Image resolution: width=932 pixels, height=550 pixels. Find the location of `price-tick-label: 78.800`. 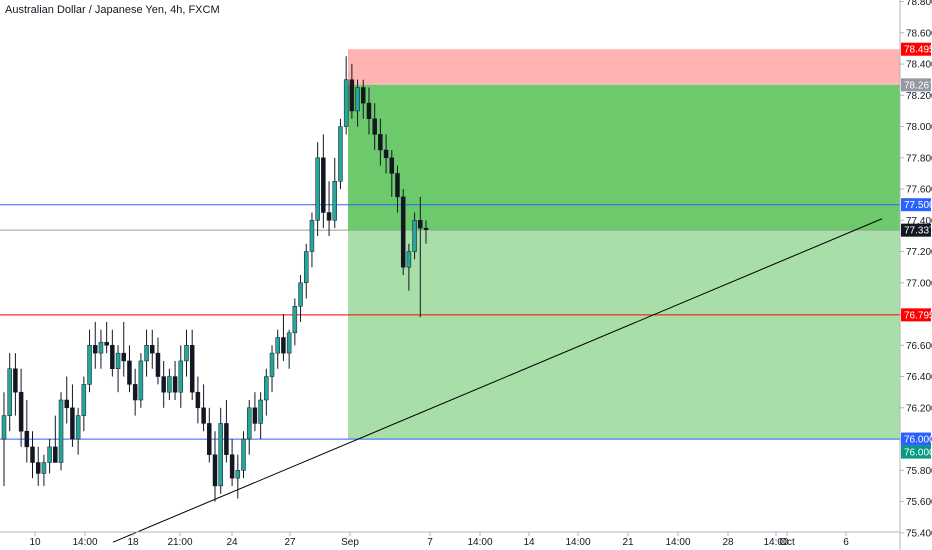

price-tick-label: 78.800 is located at coordinates (919, 4).